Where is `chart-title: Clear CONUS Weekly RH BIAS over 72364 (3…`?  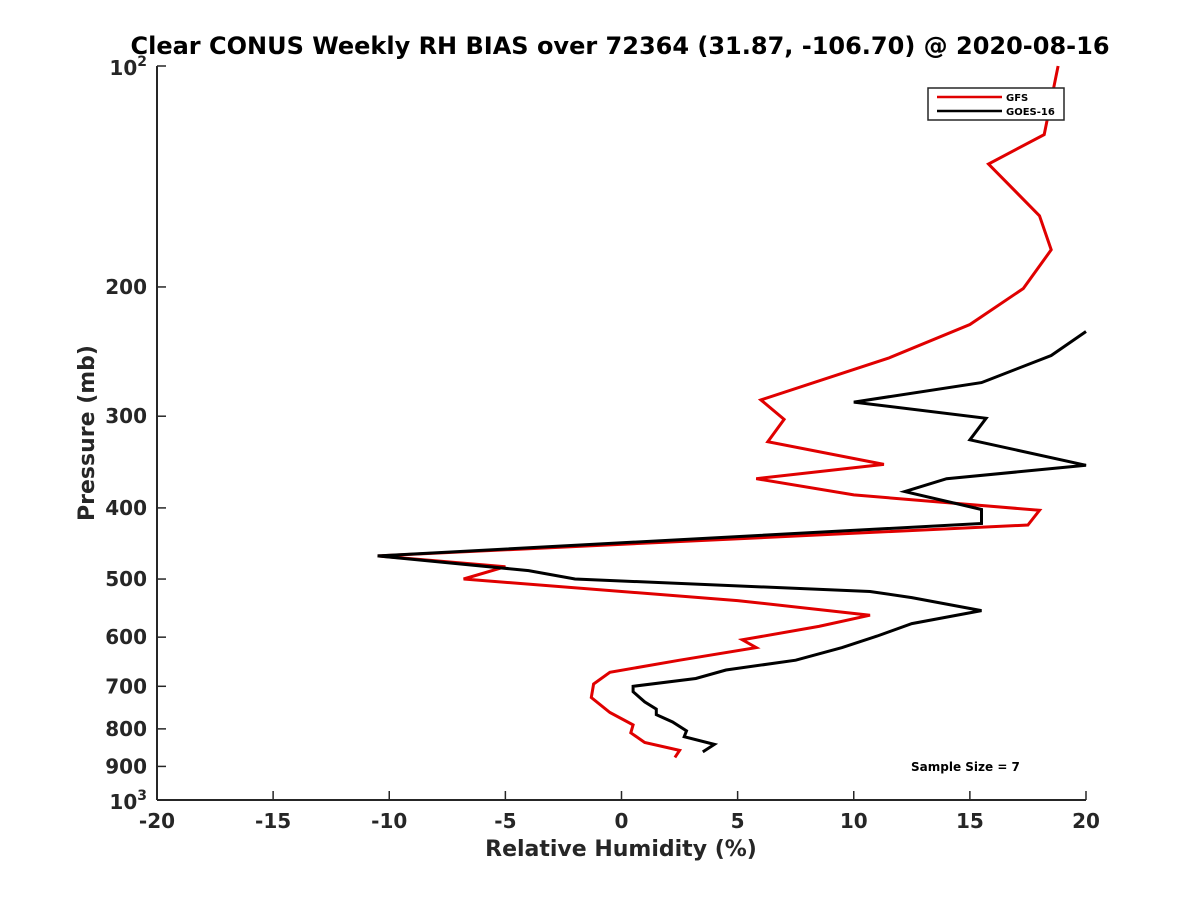
chart-title: Clear CONUS Weekly RH BIAS over 72364 (3… is located at coordinates (619, 46).